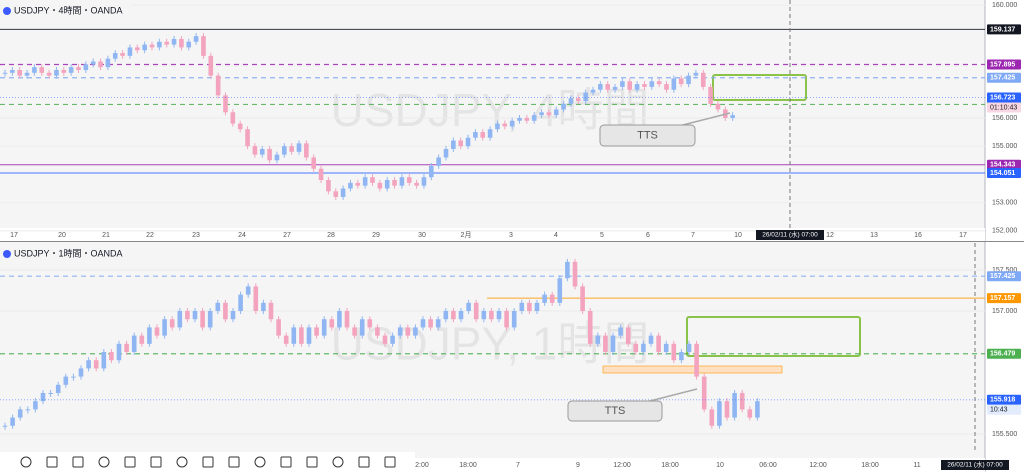 The image size is (1024, 472). What do you see at coordinates (1003, 107) in the screenshot?
I see `countdown: 01:10:43` at bounding box center [1003, 107].